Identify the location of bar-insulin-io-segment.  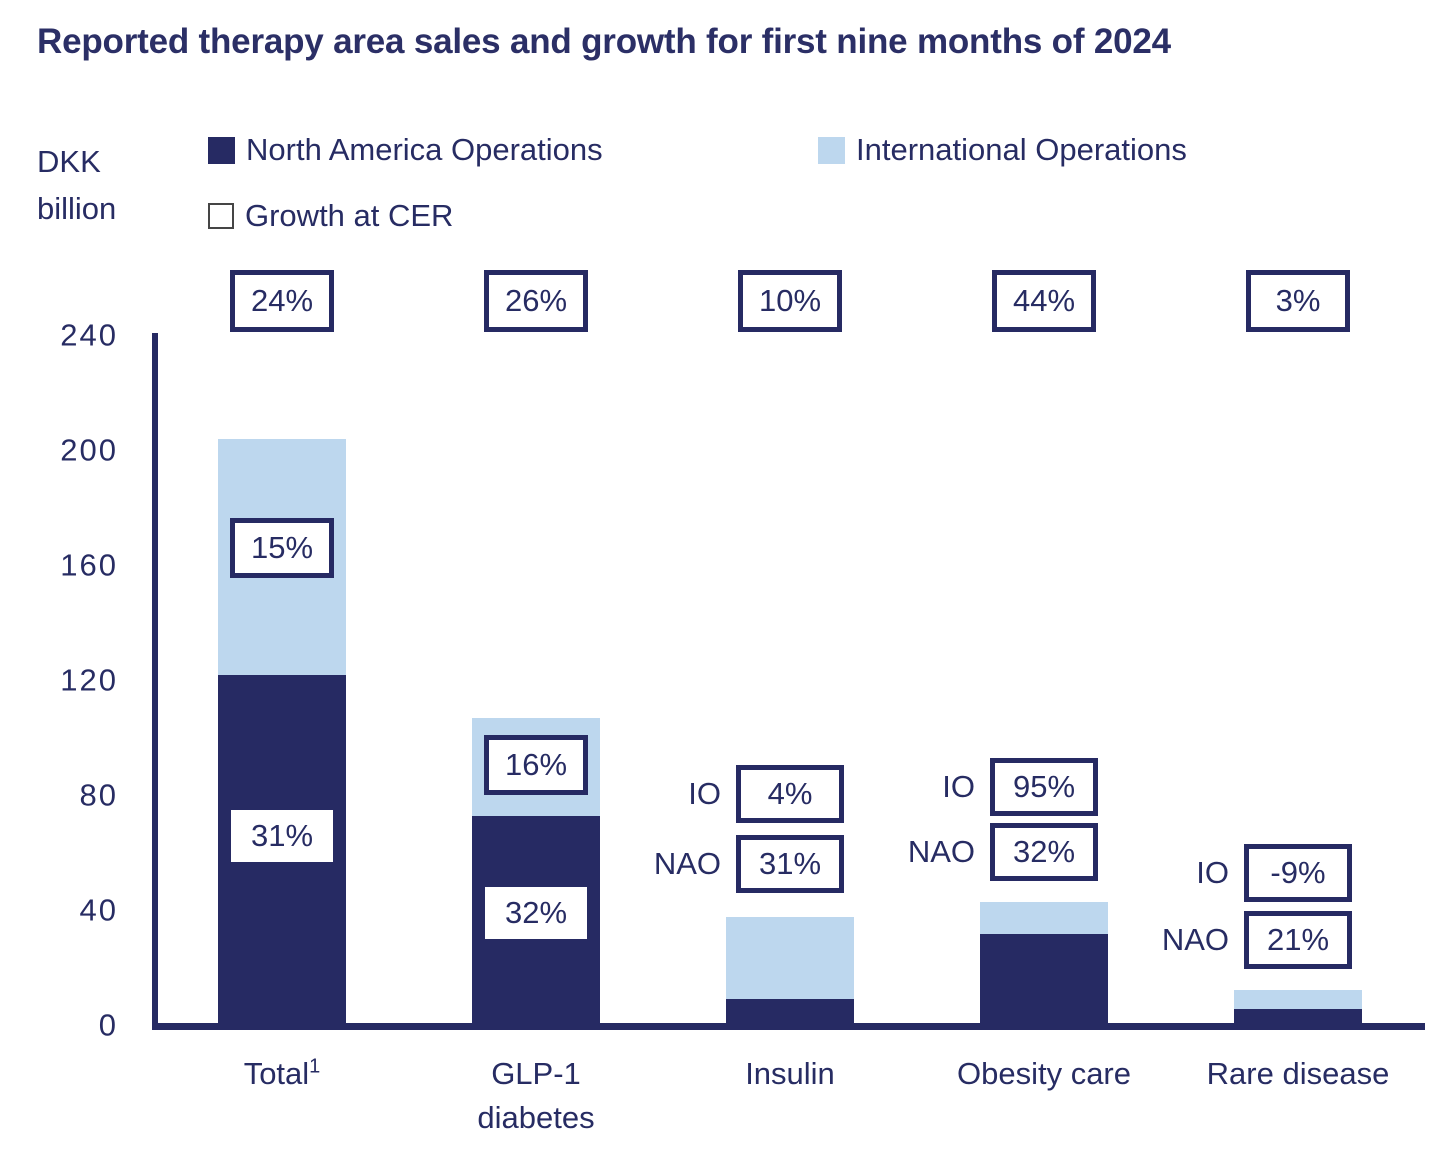
(790, 958).